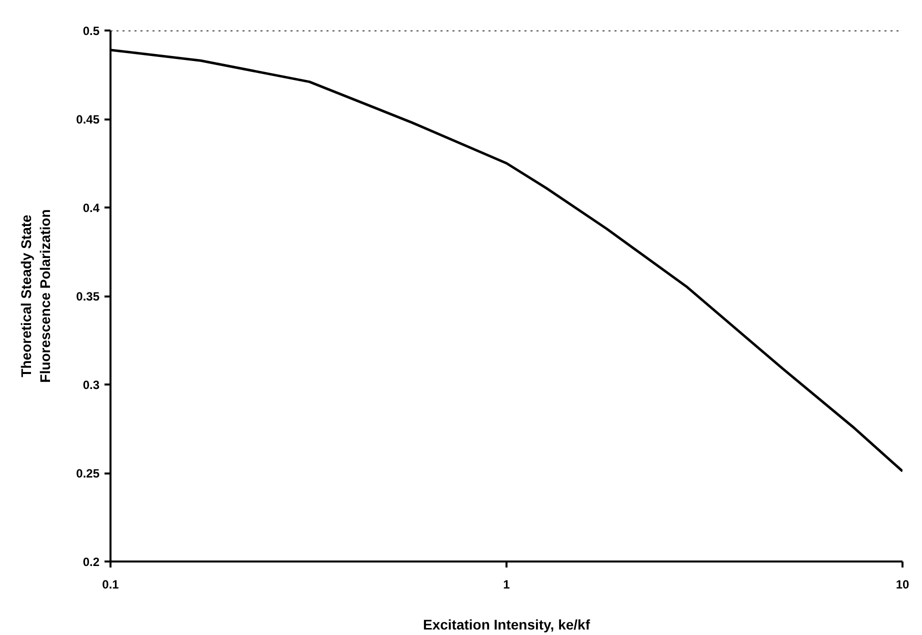 This screenshot has height=635, width=922. I want to click on x-tick-label: 10, so click(903, 585).